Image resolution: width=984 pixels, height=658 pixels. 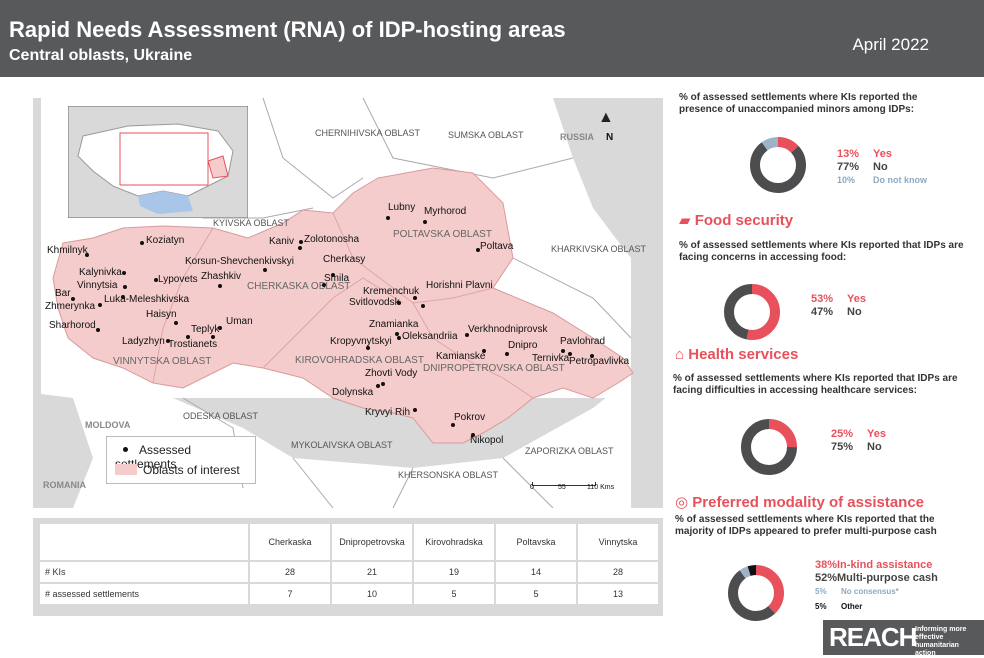 I want to click on health-house-icon: ⌂, so click(x=680, y=354).